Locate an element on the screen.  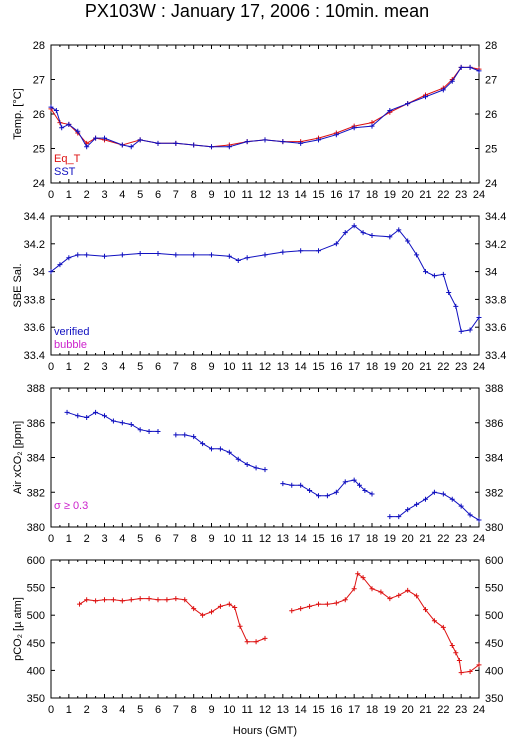
x-axis-label: Hours (GMT) is located at coordinates (265, 731).